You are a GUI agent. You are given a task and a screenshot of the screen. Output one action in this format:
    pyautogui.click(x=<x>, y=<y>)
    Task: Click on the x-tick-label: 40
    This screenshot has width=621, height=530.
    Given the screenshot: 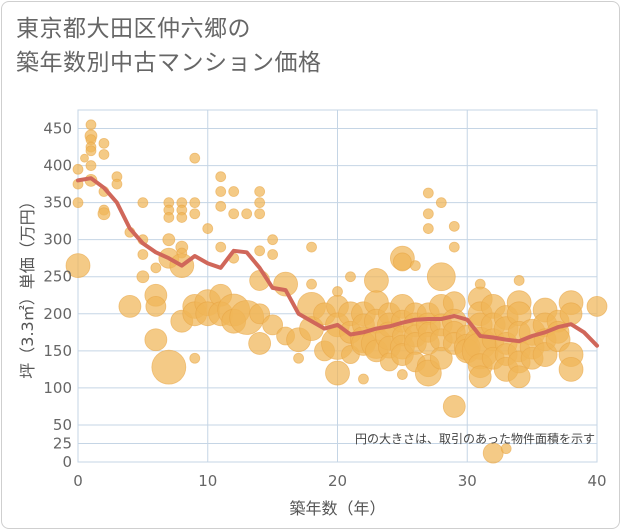 What is the action you would take?
    pyautogui.click(x=596, y=481)
    